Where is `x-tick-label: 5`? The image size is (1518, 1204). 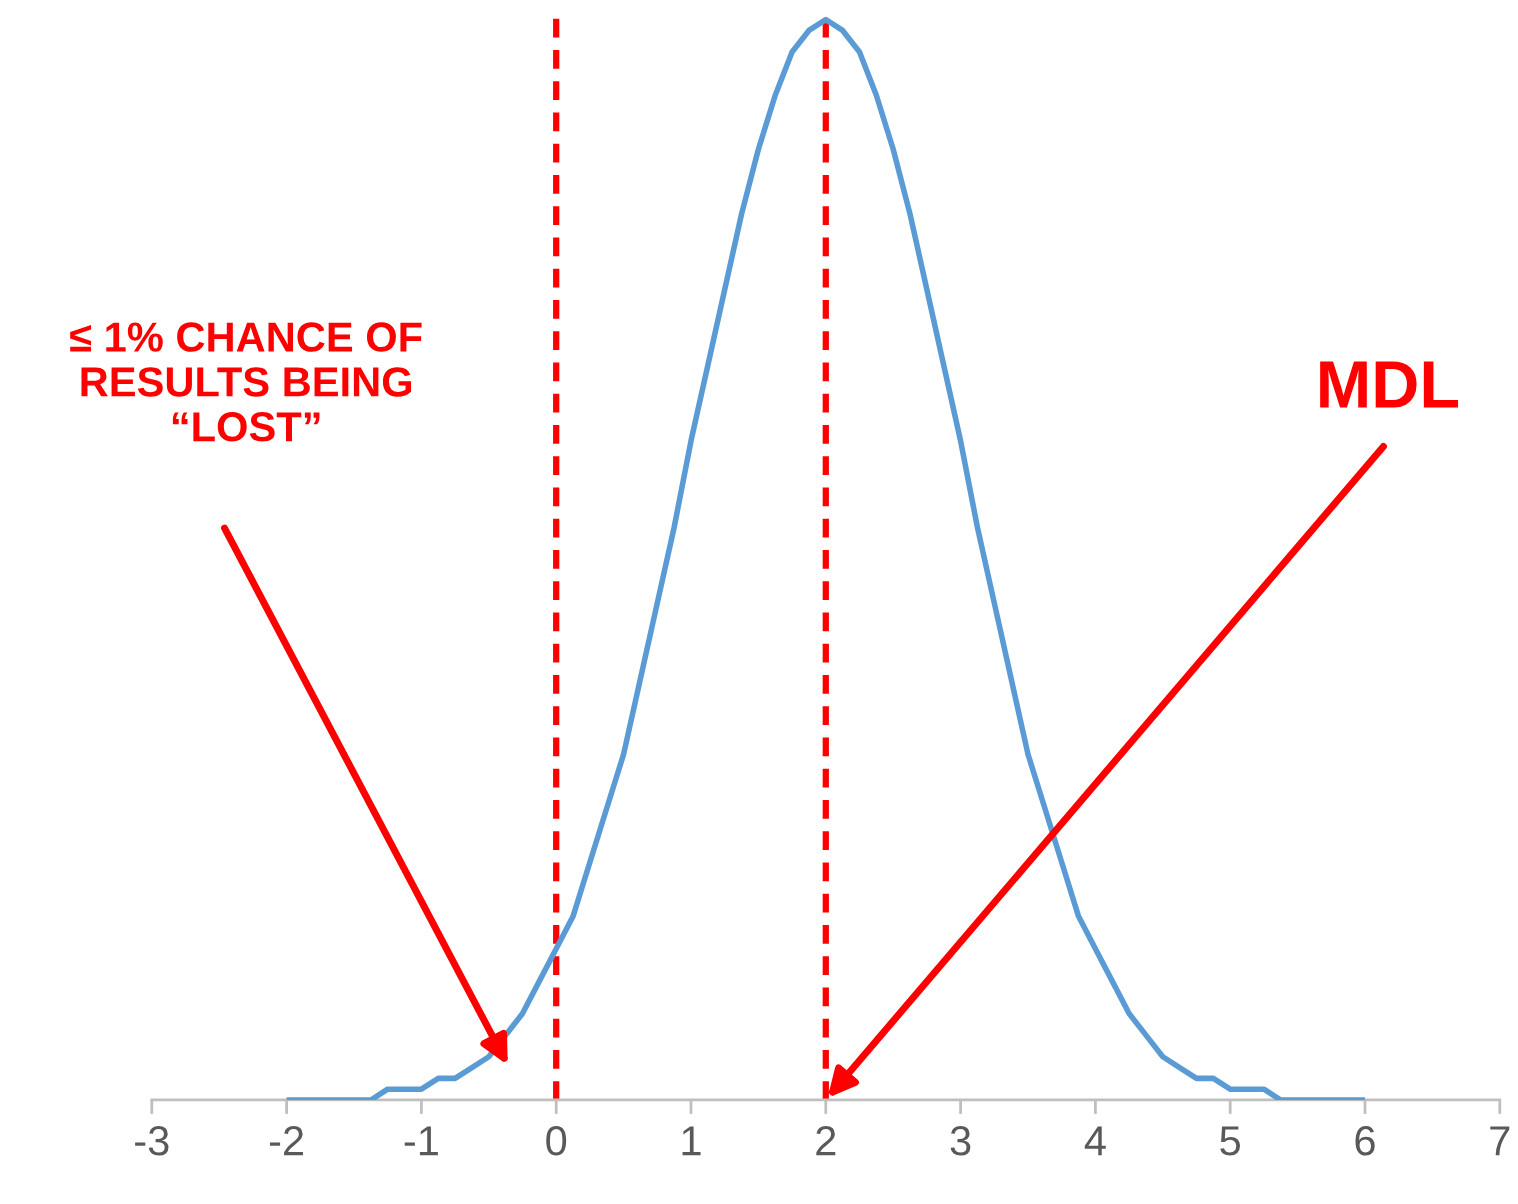 x-tick-label: 5 is located at coordinates (1230, 1141).